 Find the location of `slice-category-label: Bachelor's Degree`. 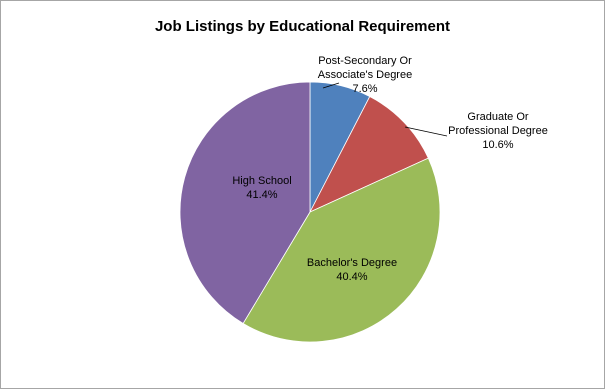

slice-category-label: Bachelor's Degree is located at coordinates (352, 263).